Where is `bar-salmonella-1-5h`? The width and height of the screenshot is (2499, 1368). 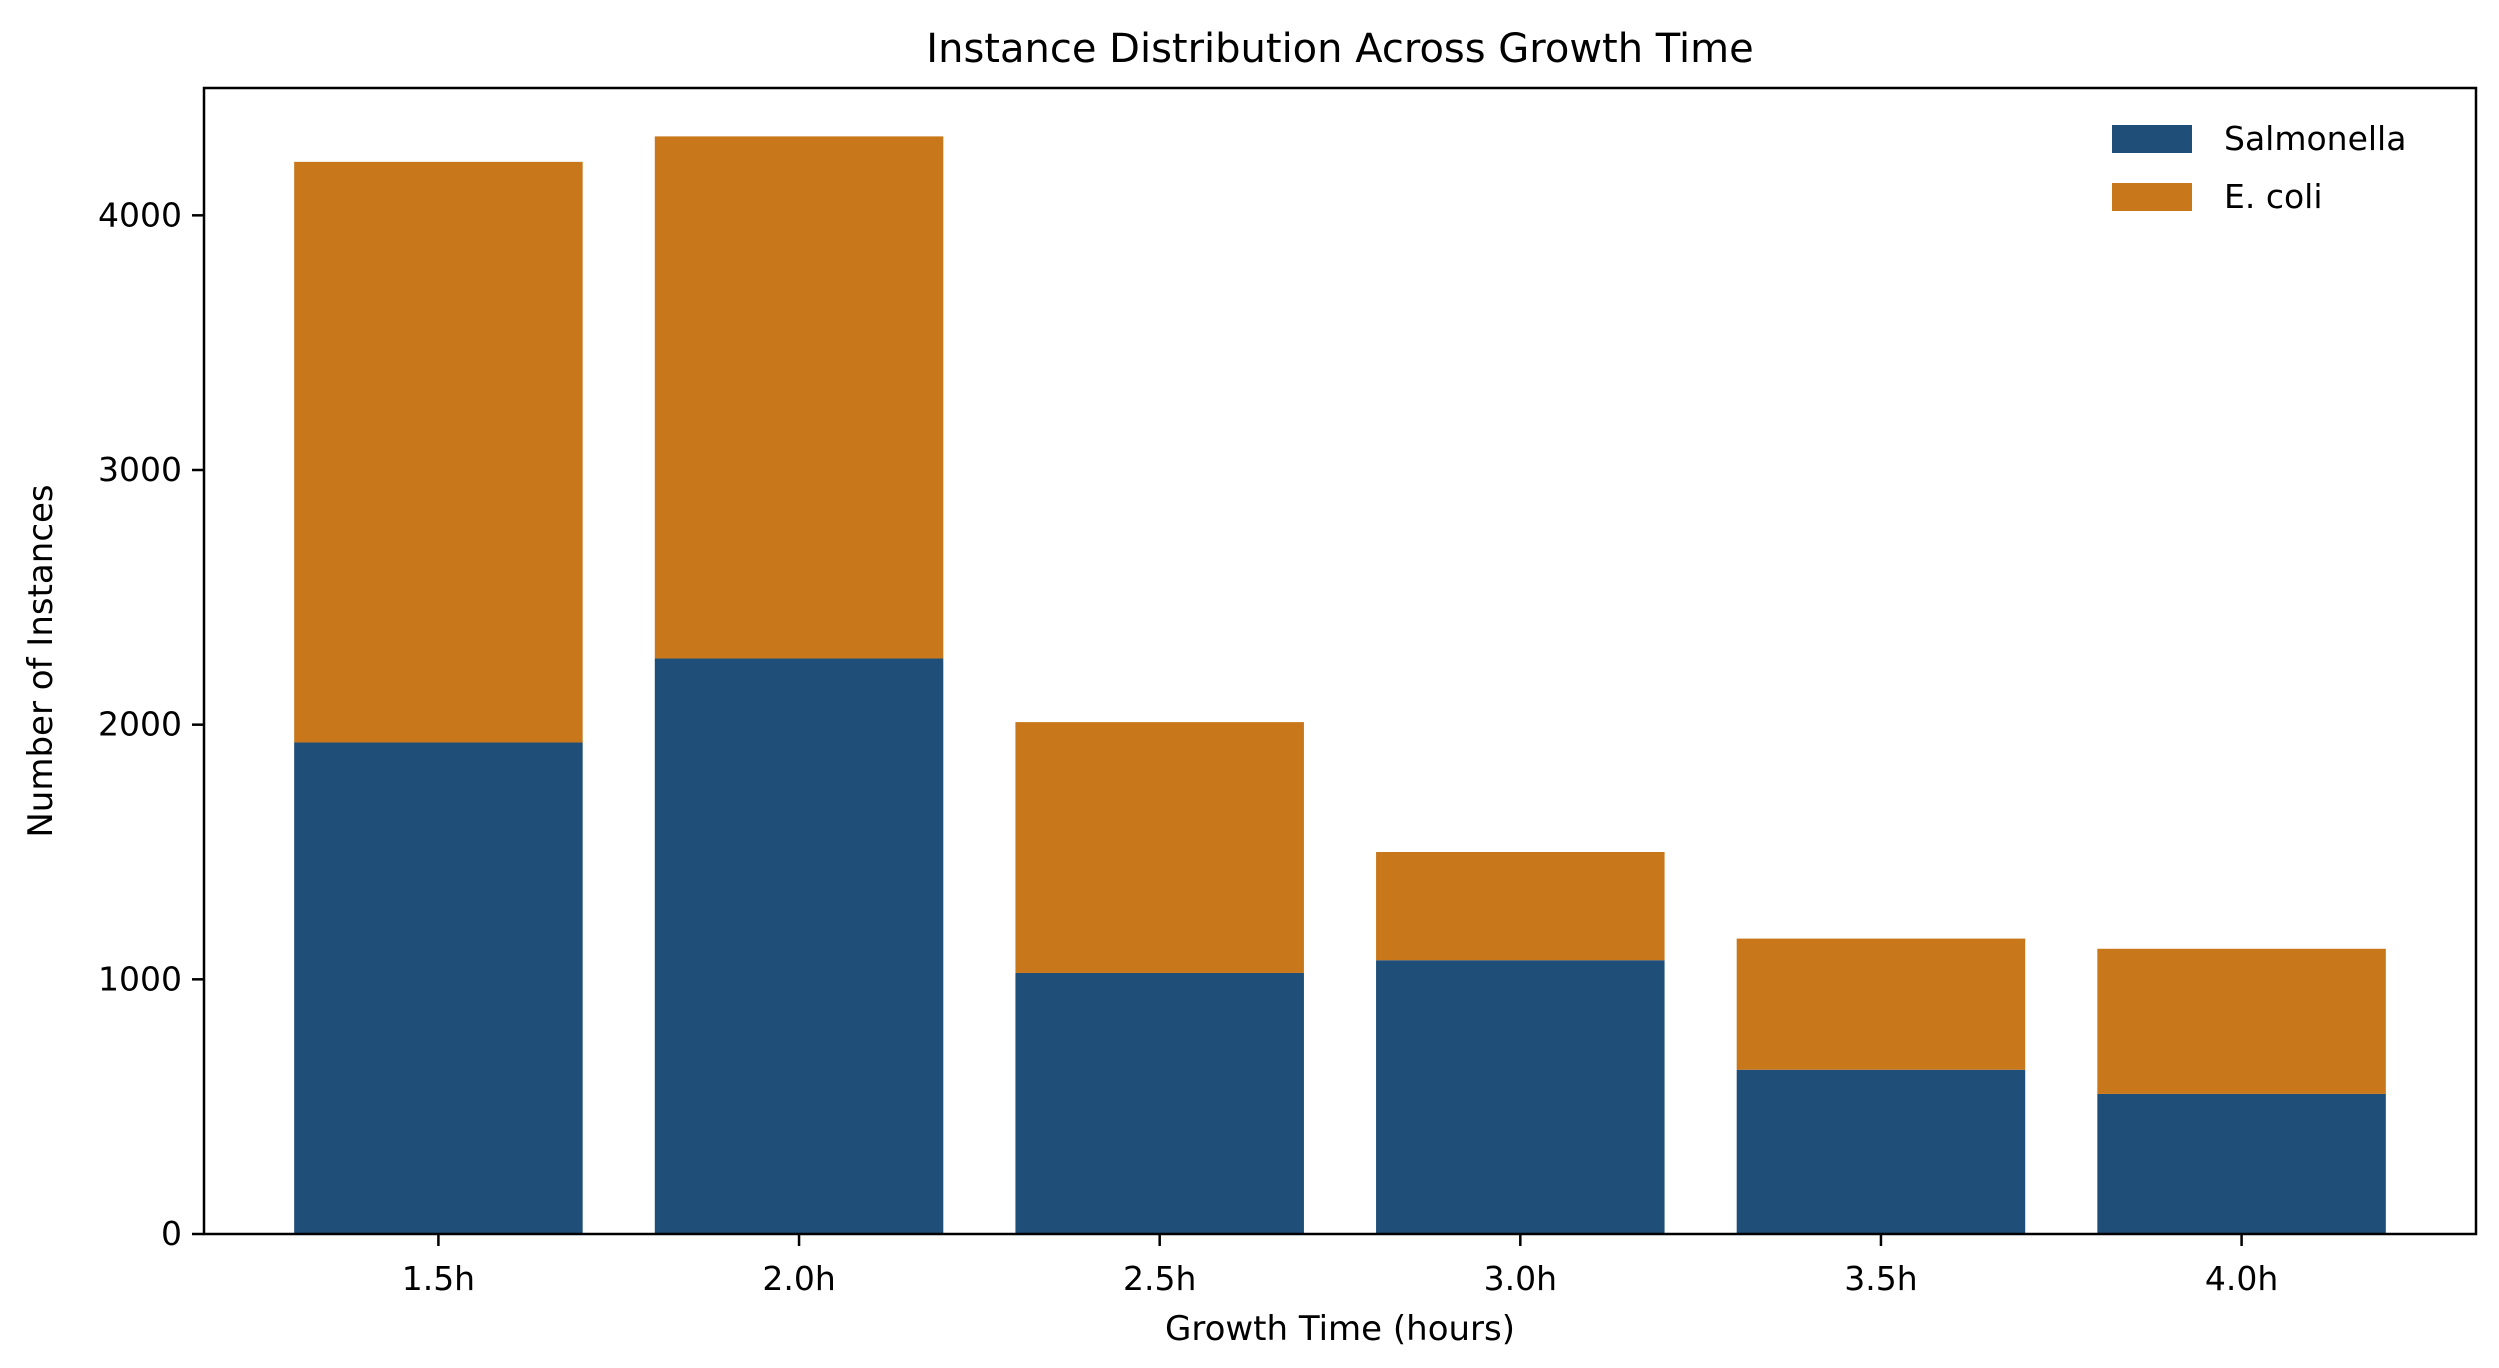 bar-salmonella-1-5h is located at coordinates (438, 988).